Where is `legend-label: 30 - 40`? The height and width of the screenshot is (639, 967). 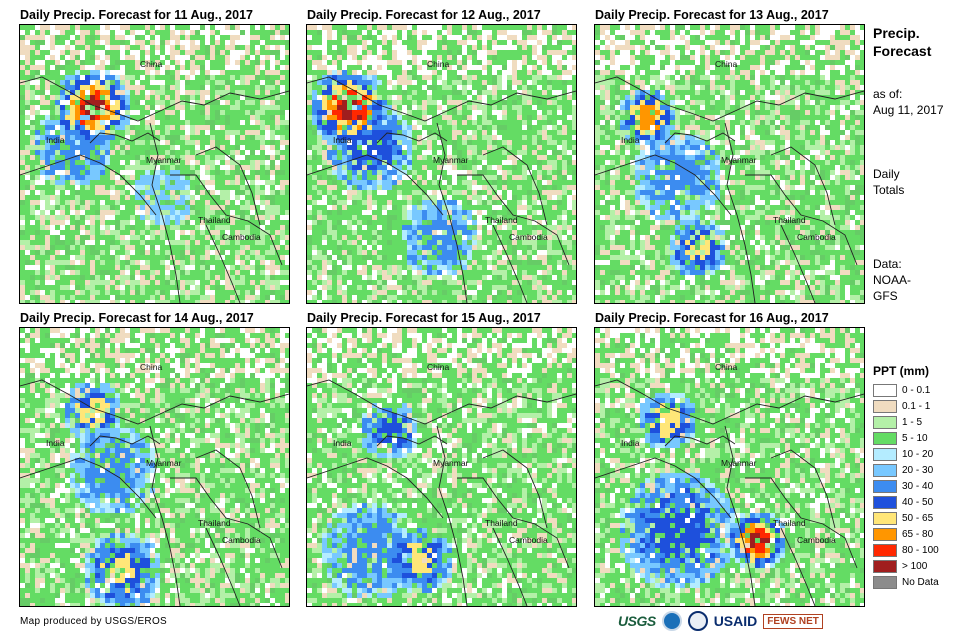 legend-label: 30 - 40 is located at coordinates (918, 486).